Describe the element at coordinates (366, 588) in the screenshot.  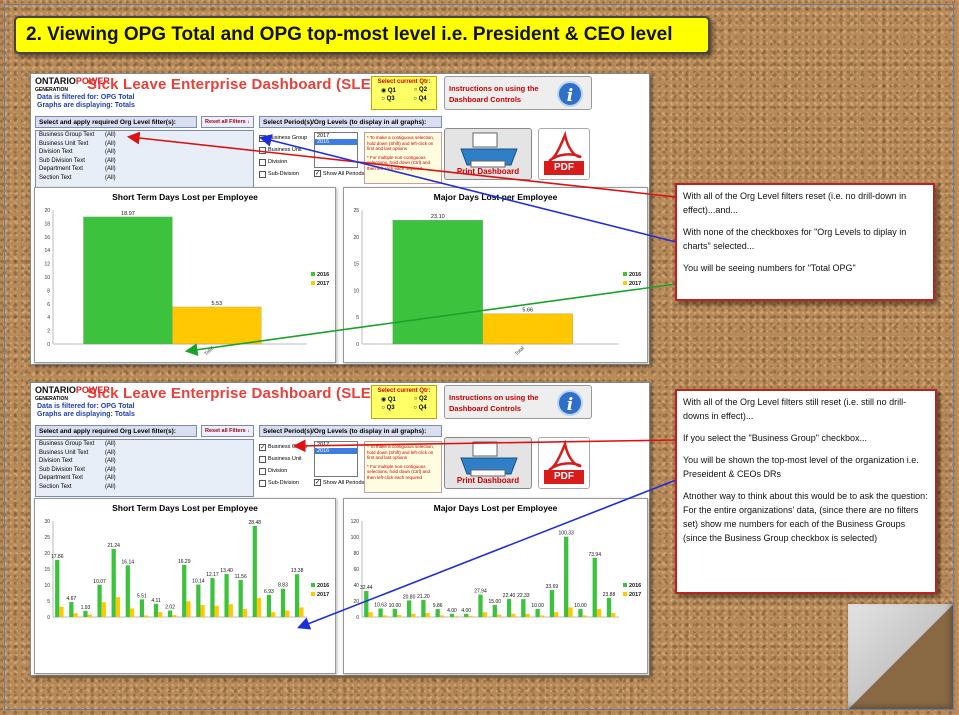
I see `data-label: 32.44` at that location.